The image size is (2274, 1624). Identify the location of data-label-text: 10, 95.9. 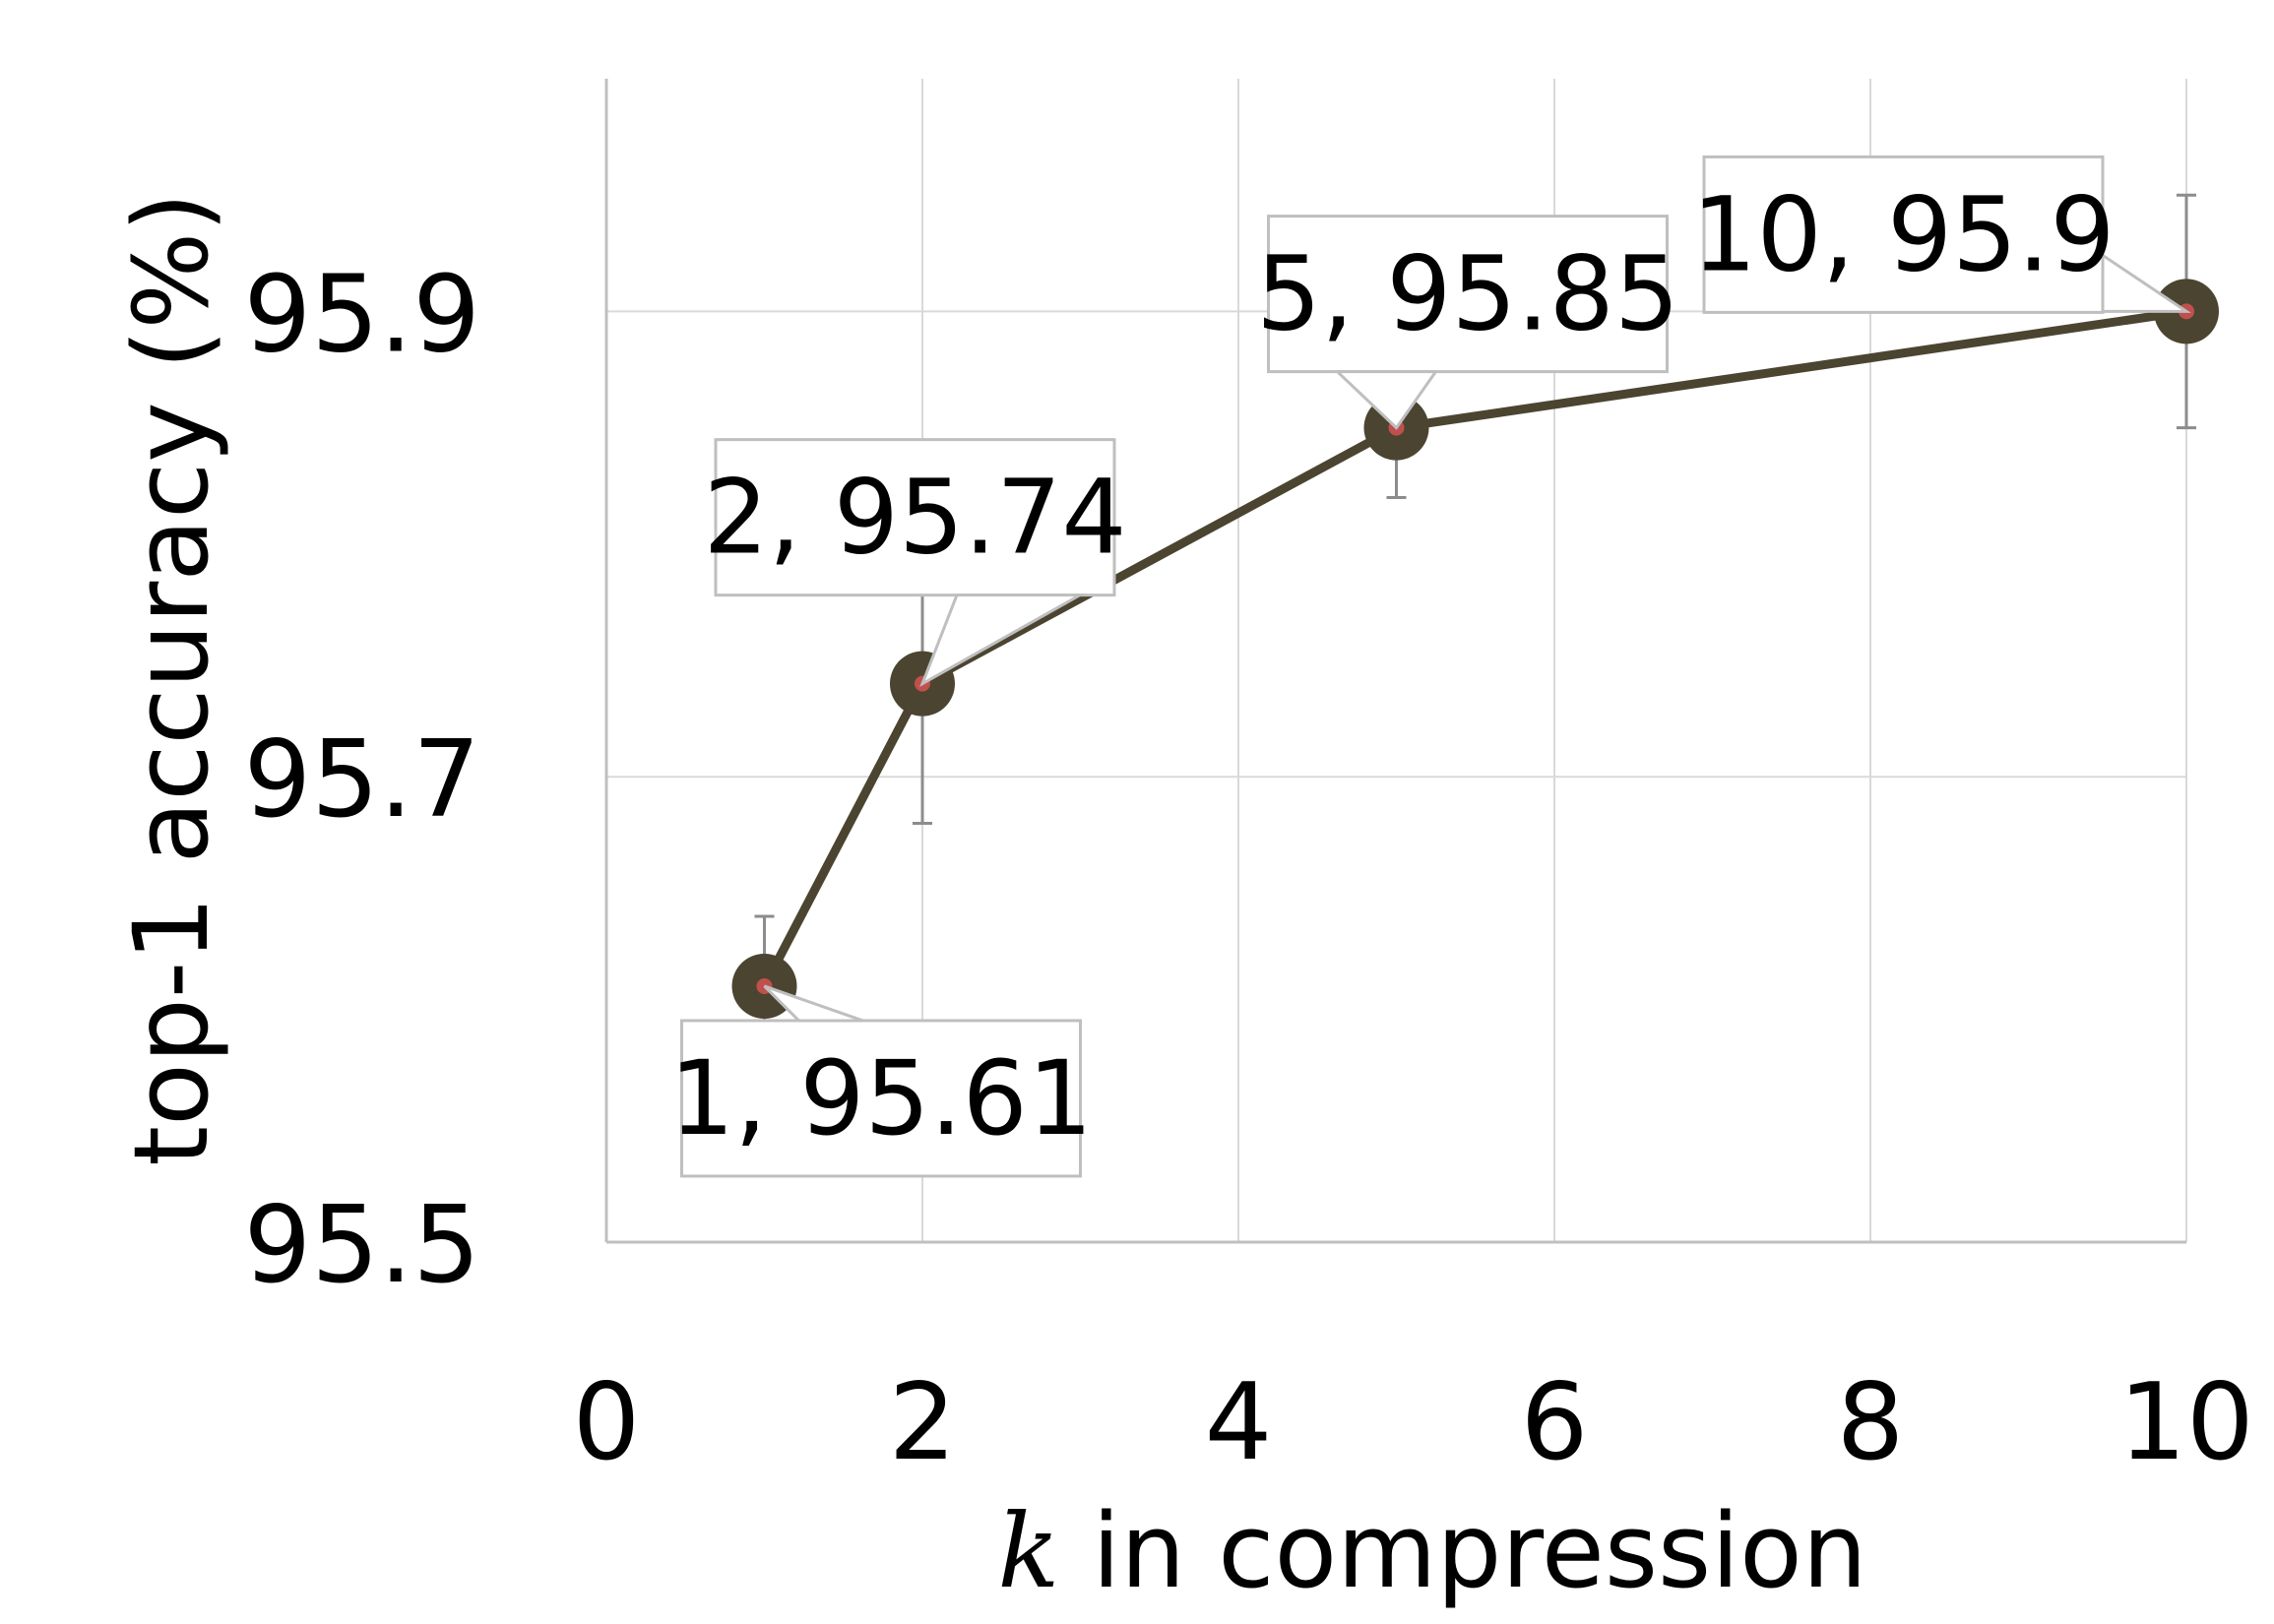
(1903, 234).